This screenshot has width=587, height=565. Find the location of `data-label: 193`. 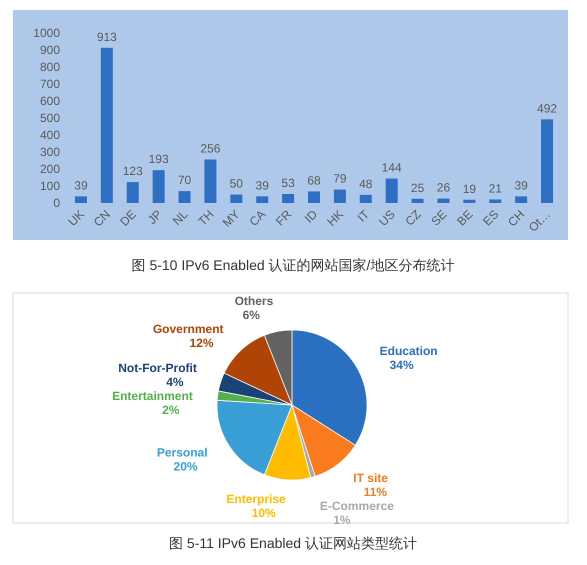

data-label: 193 is located at coordinates (158, 159).